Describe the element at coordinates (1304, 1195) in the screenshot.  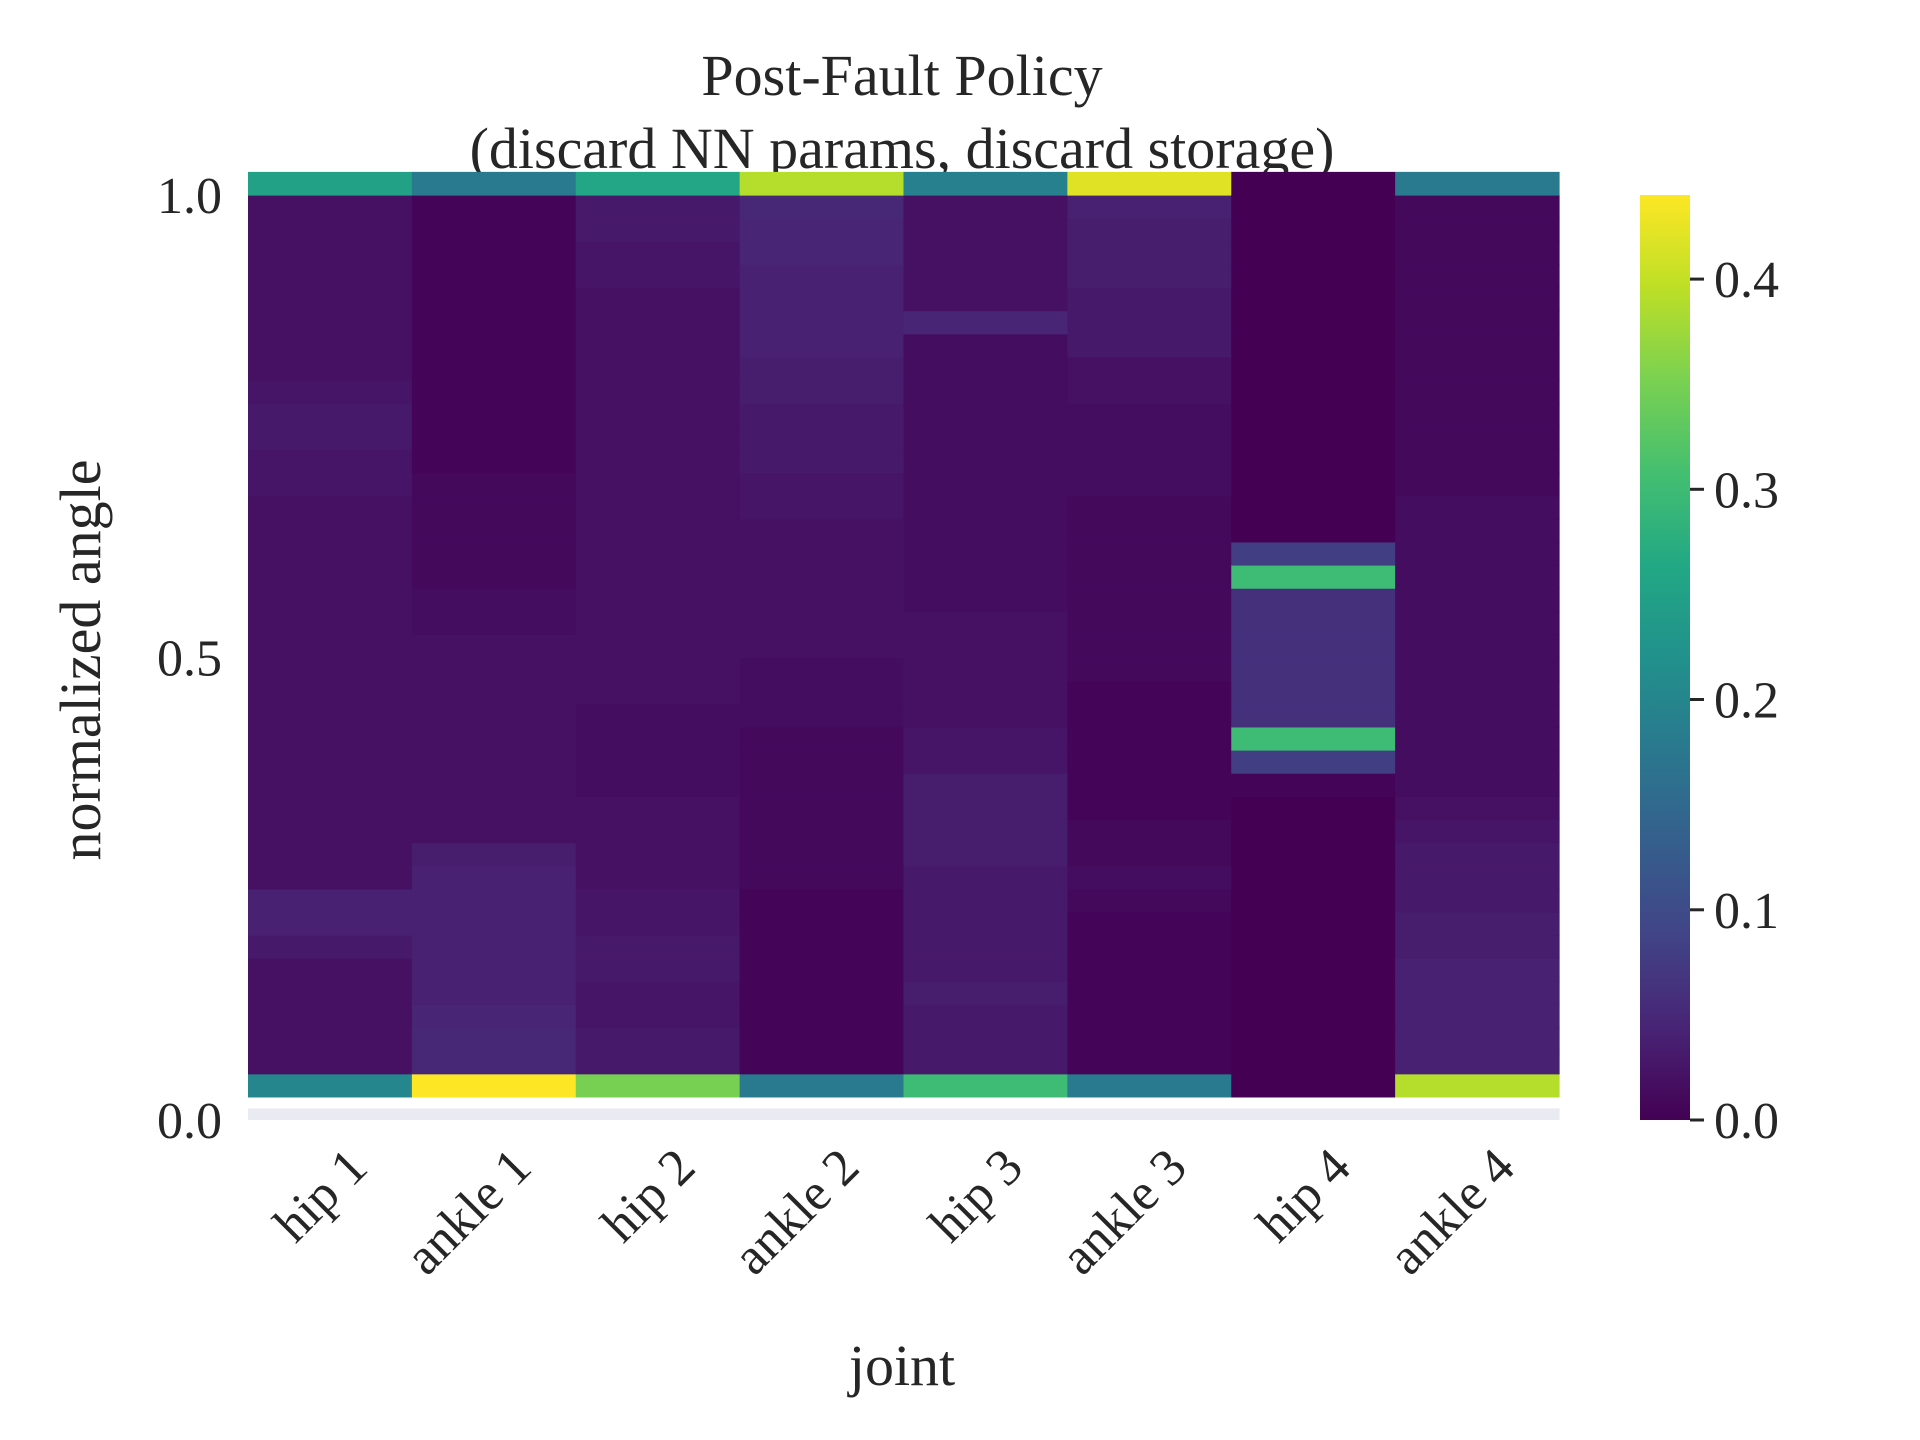
I see `x-tick-label: hip 4` at that location.